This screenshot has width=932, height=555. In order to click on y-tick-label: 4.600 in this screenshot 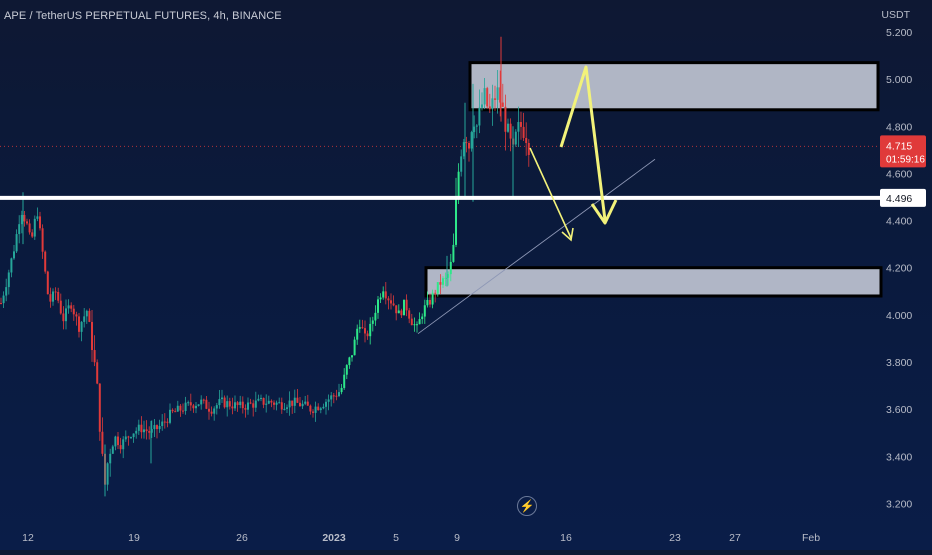, I will do `click(899, 174)`.